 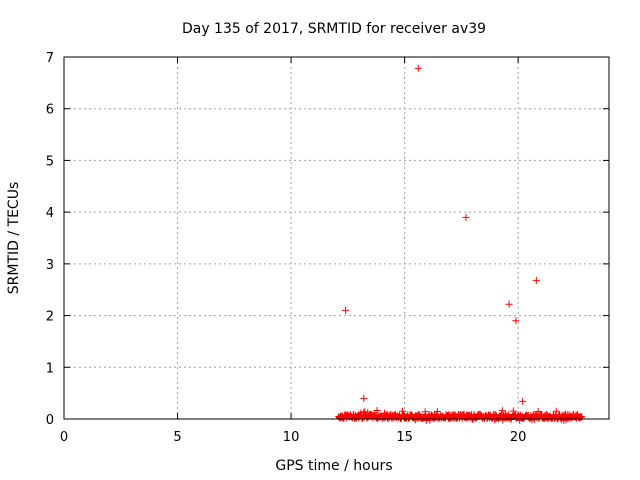 I want to click on y-tick-label: 7, so click(x=50, y=58).